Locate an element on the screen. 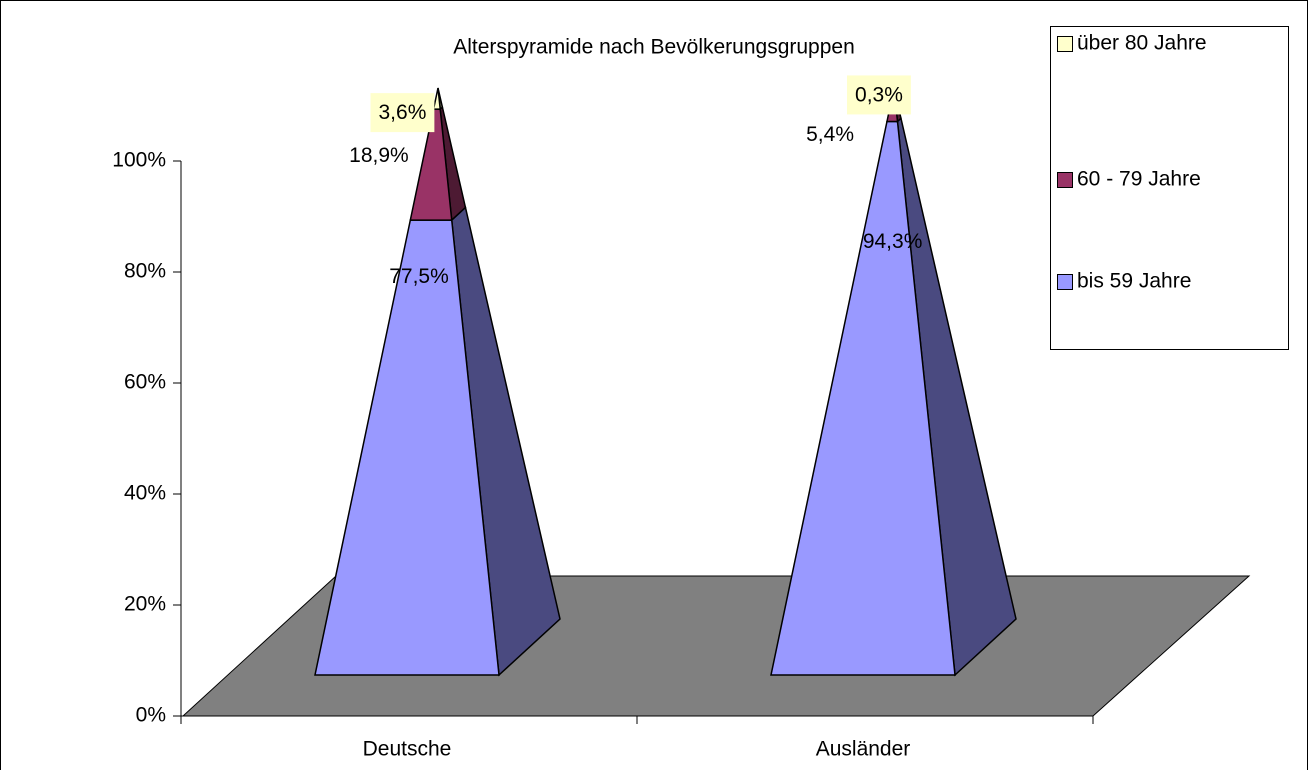 The image size is (1308, 770). value-label: 3,6% is located at coordinates (403, 112).